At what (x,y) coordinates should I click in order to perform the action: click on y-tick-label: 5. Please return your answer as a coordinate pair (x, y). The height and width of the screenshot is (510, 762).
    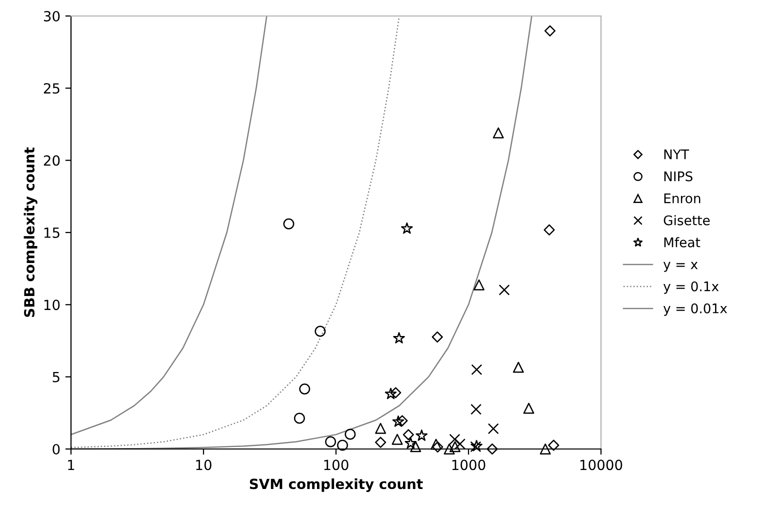
    Looking at the image, I should click on (56, 377).